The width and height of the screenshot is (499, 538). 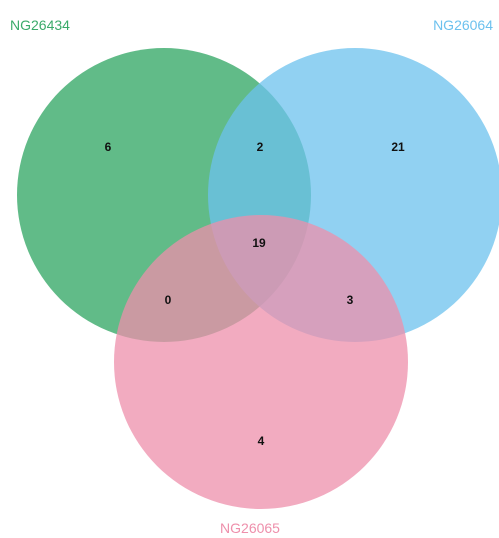 What do you see at coordinates (350, 300) in the screenshot?
I see `region-value-ng26064-ng26065: 3` at bounding box center [350, 300].